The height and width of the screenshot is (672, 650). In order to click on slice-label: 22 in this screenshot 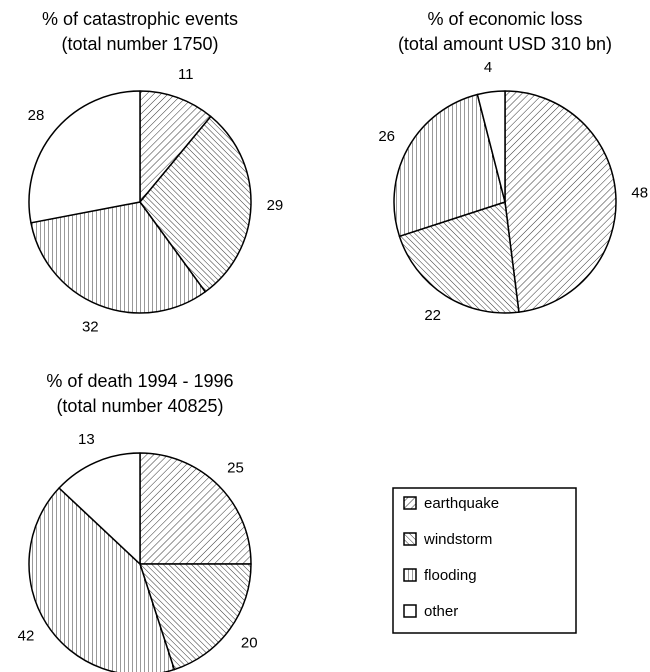, I will do `click(432, 315)`.